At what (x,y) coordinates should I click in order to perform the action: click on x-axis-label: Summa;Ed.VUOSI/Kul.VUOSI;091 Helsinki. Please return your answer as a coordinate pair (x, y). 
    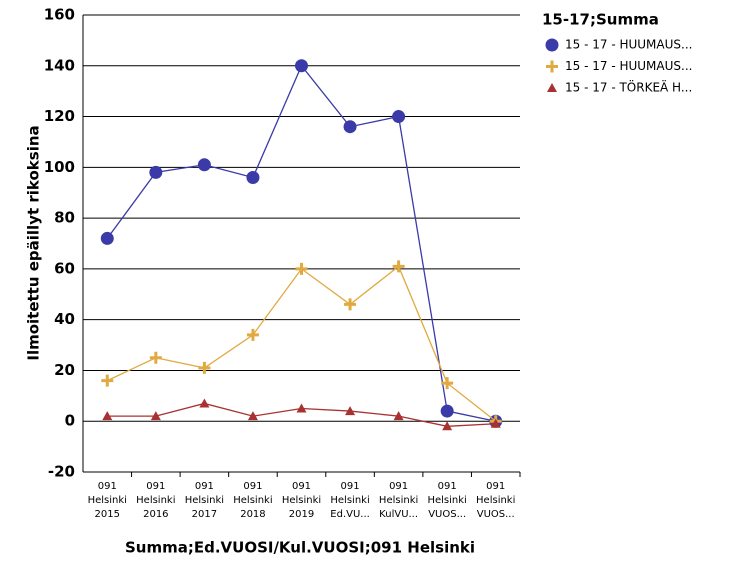
    Looking at the image, I should click on (300, 548).